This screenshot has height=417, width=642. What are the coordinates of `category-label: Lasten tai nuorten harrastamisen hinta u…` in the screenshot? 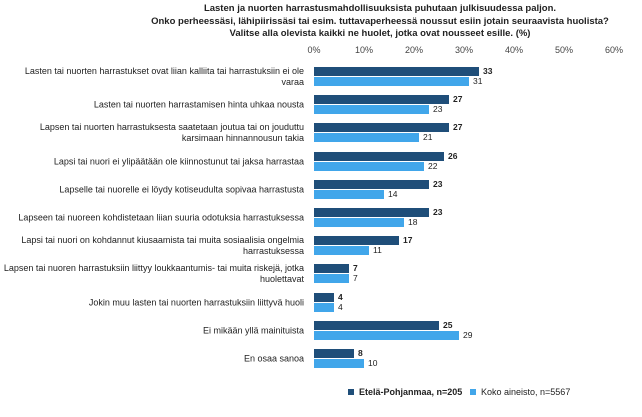 It's located at (198, 104).